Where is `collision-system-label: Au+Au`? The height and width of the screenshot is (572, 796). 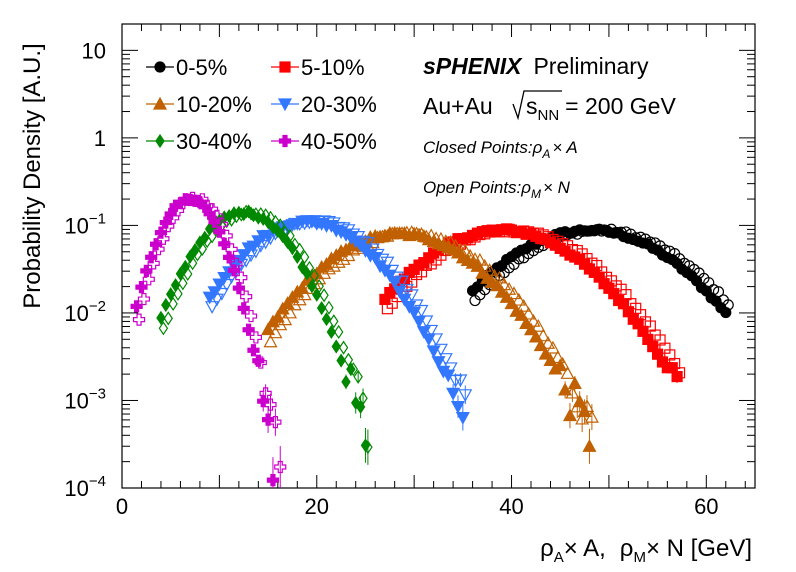 collision-system-label: Au+Au is located at coordinates (458, 106).